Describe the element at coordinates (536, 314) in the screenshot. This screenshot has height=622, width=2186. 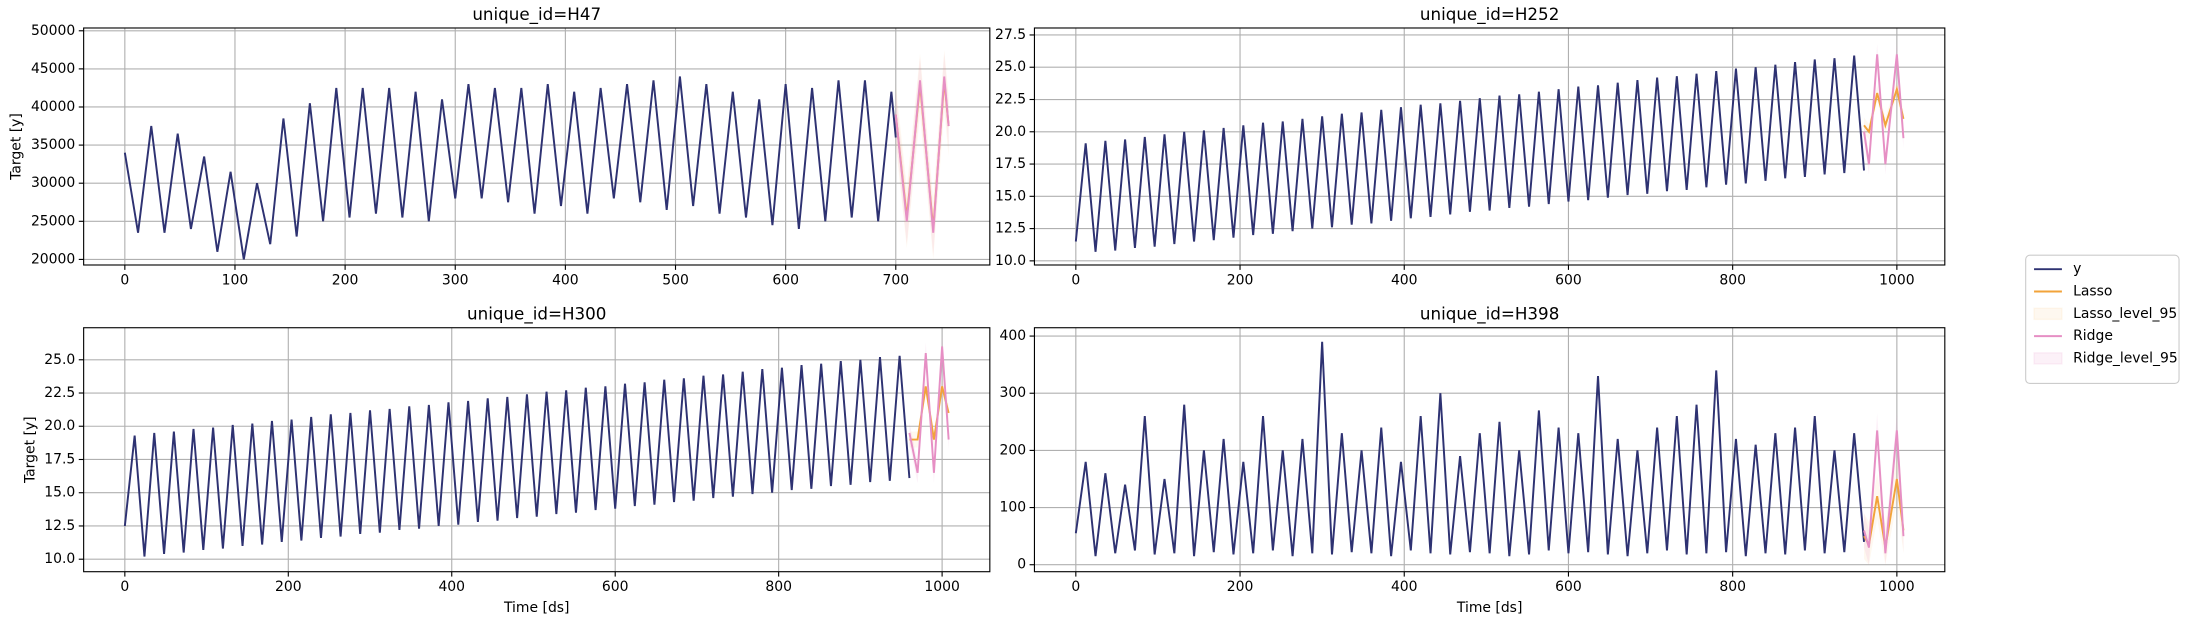
I see `subplot-title: unique_id=H300` at that location.